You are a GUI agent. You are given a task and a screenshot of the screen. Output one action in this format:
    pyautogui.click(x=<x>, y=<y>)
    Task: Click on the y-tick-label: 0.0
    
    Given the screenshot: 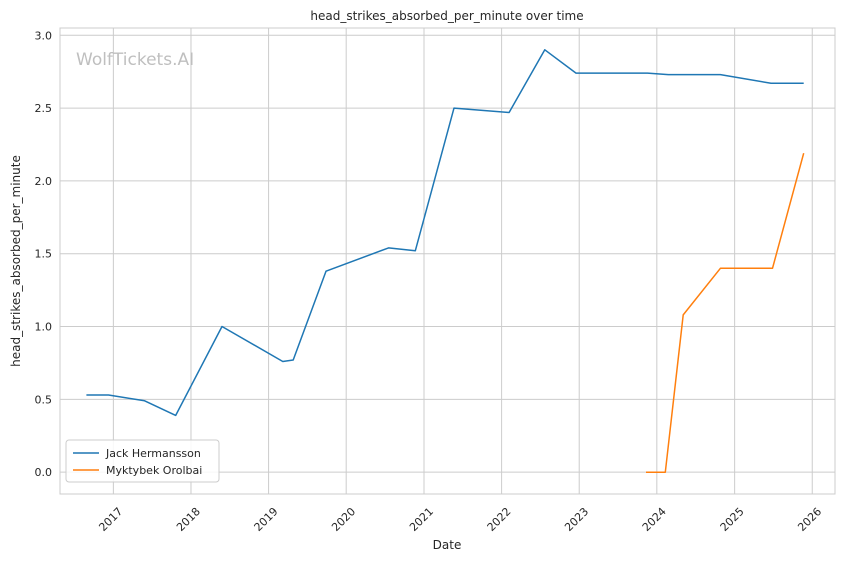 What is the action you would take?
    pyautogui.click(x=44, y=472)
    